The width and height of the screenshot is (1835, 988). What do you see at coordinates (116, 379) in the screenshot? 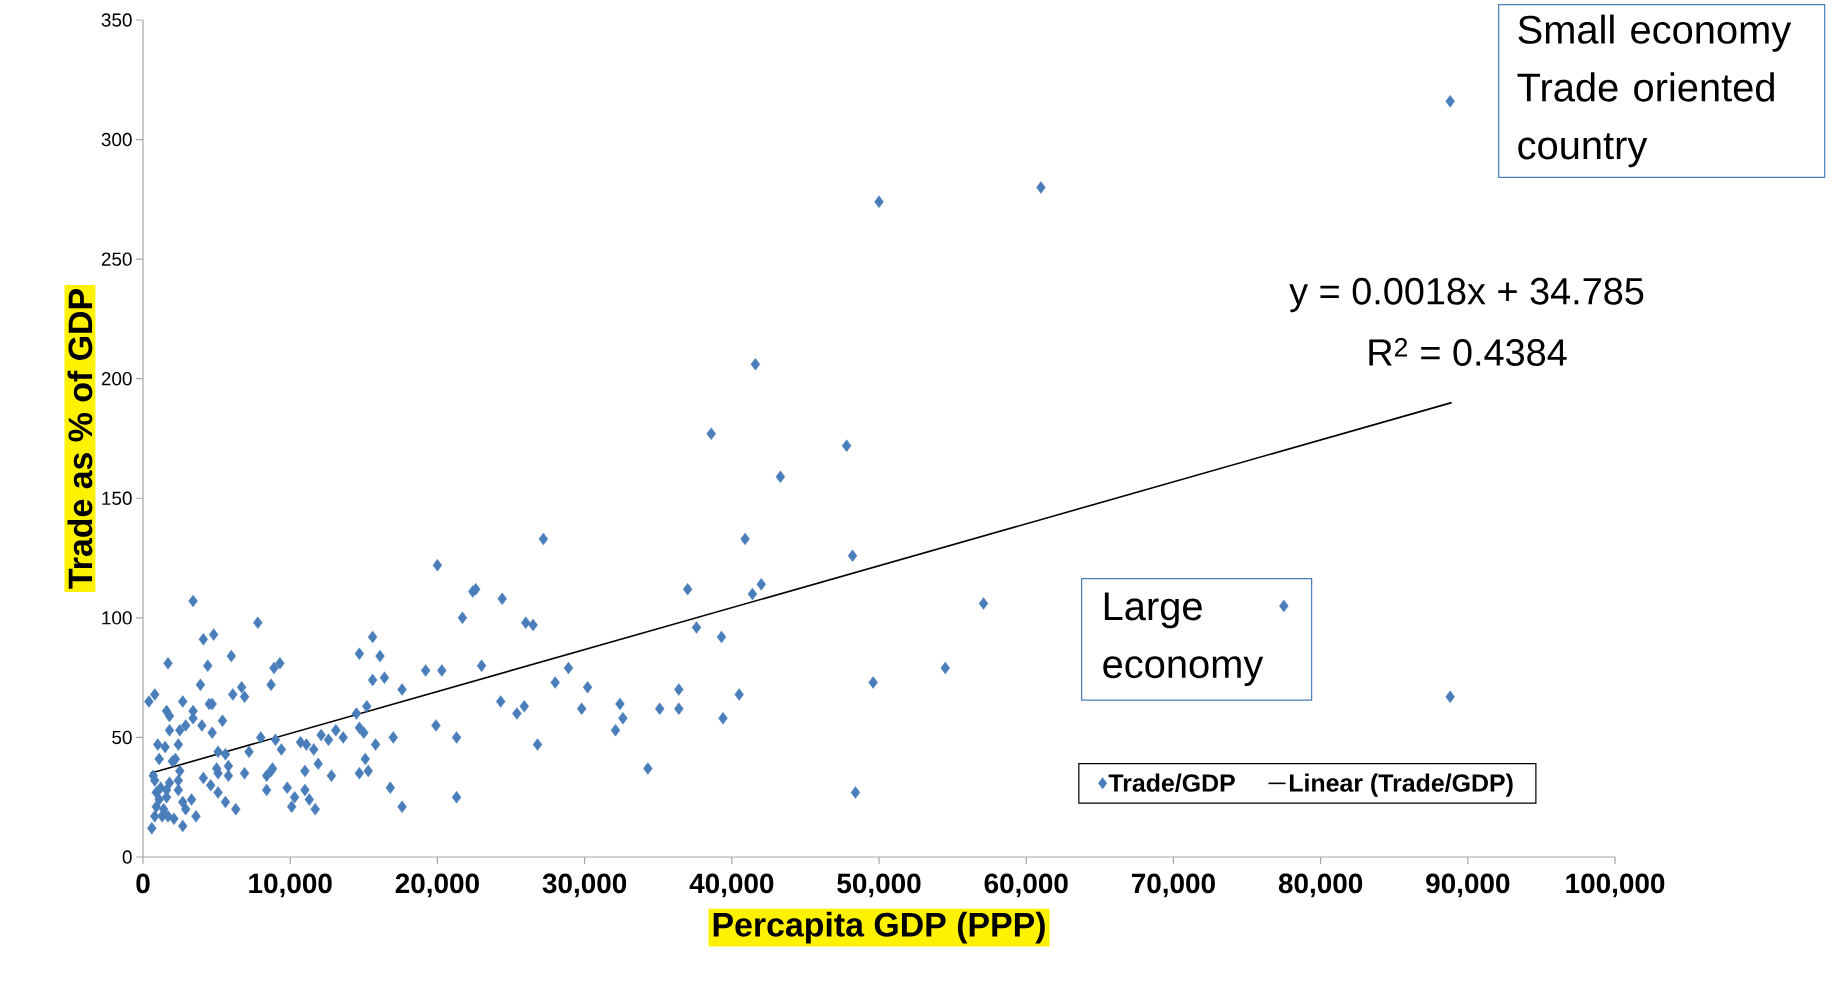
I see `y-tick-label: 200` at bounding box center [116, 379].